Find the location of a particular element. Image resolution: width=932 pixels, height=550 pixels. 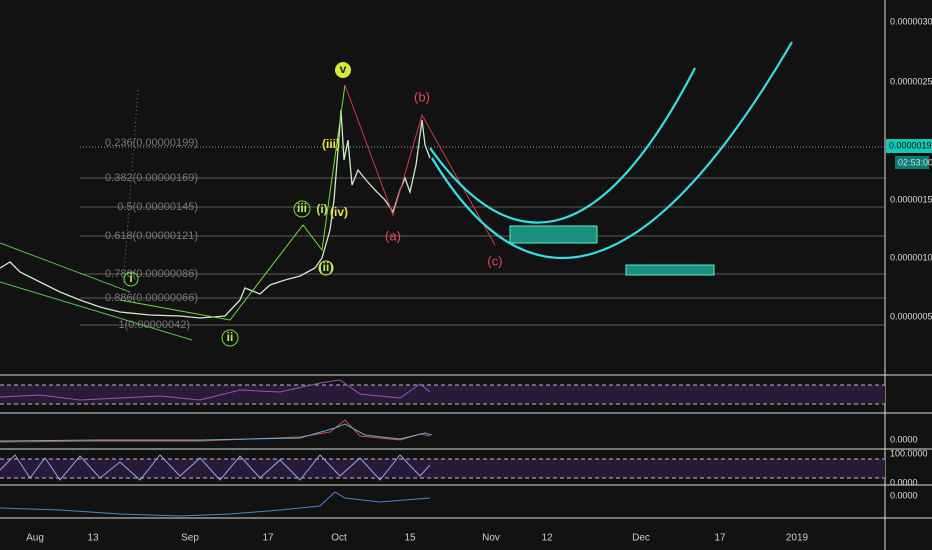

time-tick: Nov is located at coordinates (491, 538).